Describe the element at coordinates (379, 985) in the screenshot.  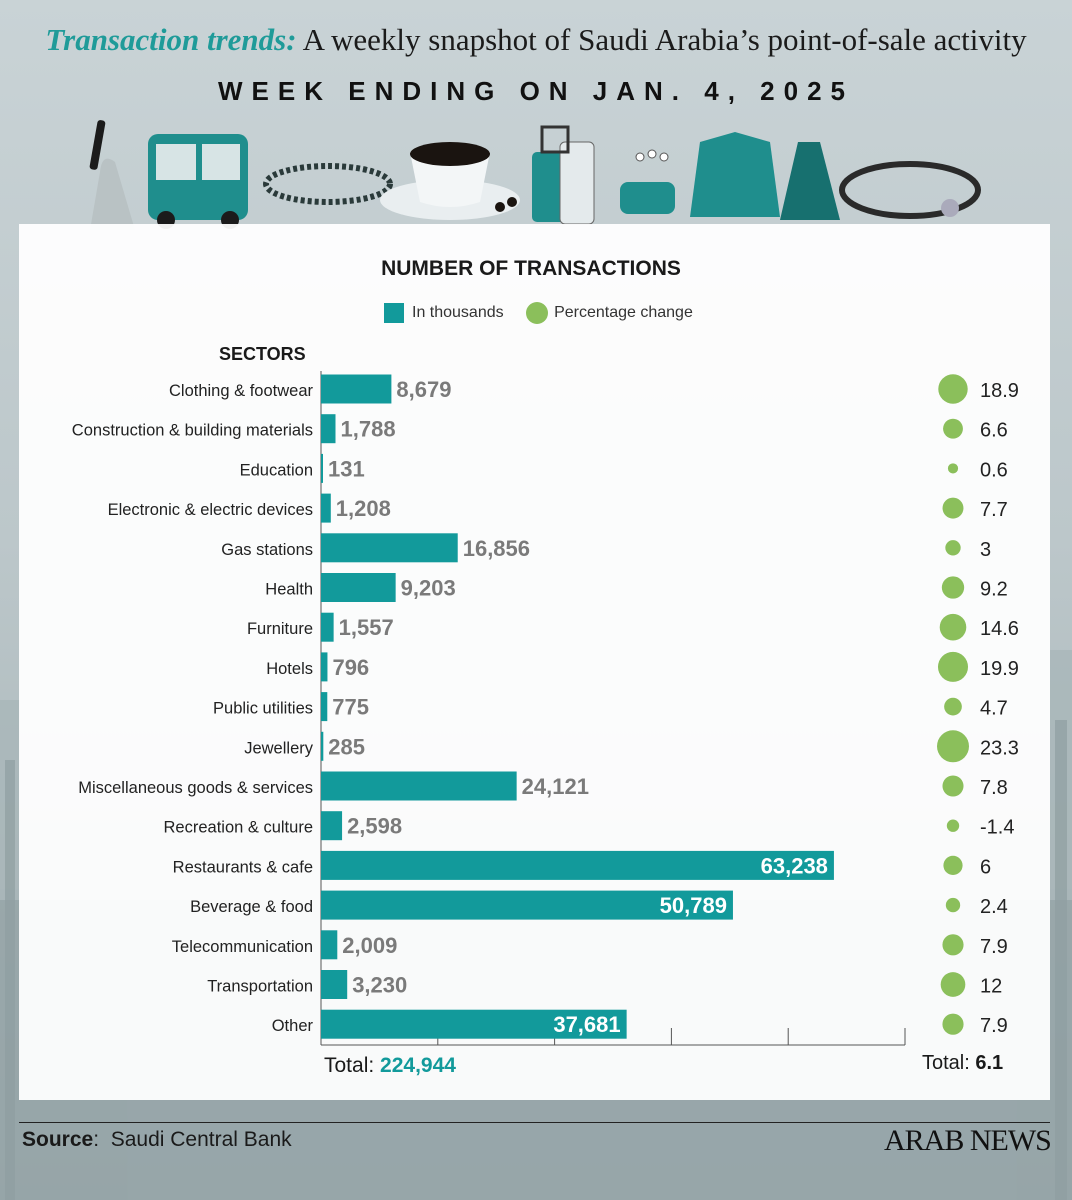
I see `bar-value-label: 3,230` at that location.